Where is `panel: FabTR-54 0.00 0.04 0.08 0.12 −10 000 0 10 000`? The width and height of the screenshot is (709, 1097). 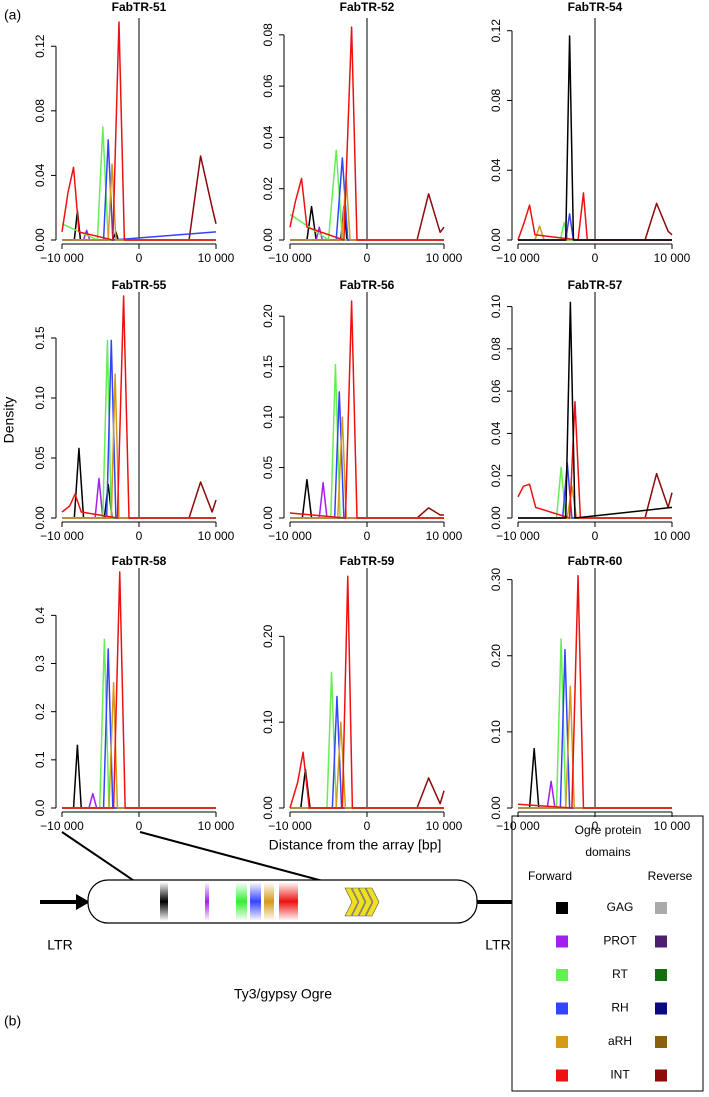 panel: FabTR-54 0.00 0.04 0.08 0.12 −10 000 0 10 000 is located at coordinates (590, 132).